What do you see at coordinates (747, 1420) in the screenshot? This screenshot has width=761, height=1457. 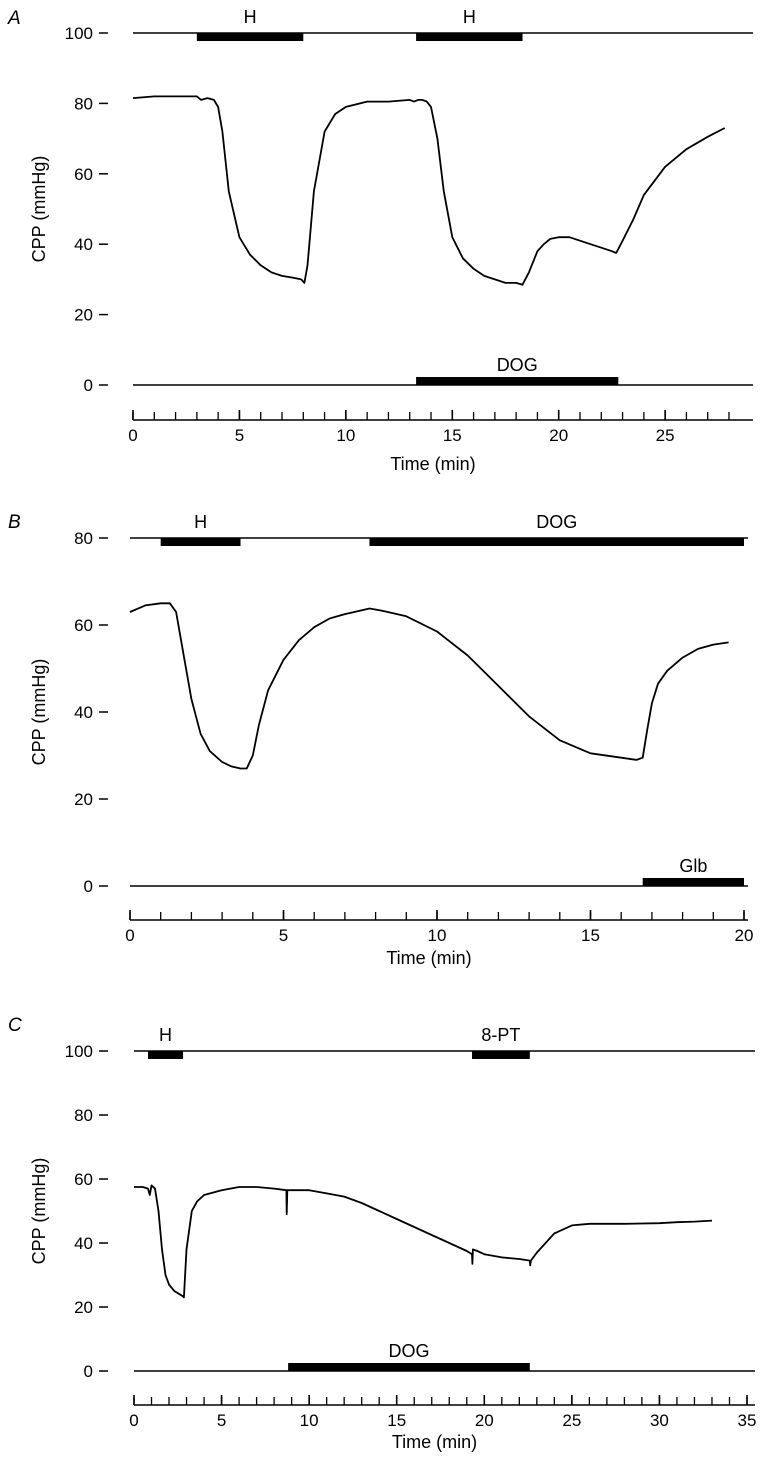 I see `x-tick-label: 35` at bounding box center [747, 1420].